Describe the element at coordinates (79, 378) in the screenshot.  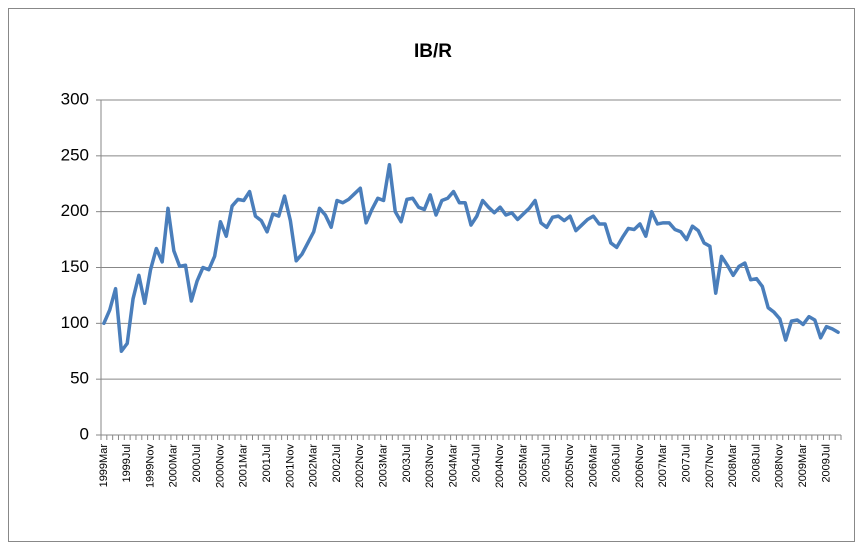
I see `y-tick-label: 50` at that location.